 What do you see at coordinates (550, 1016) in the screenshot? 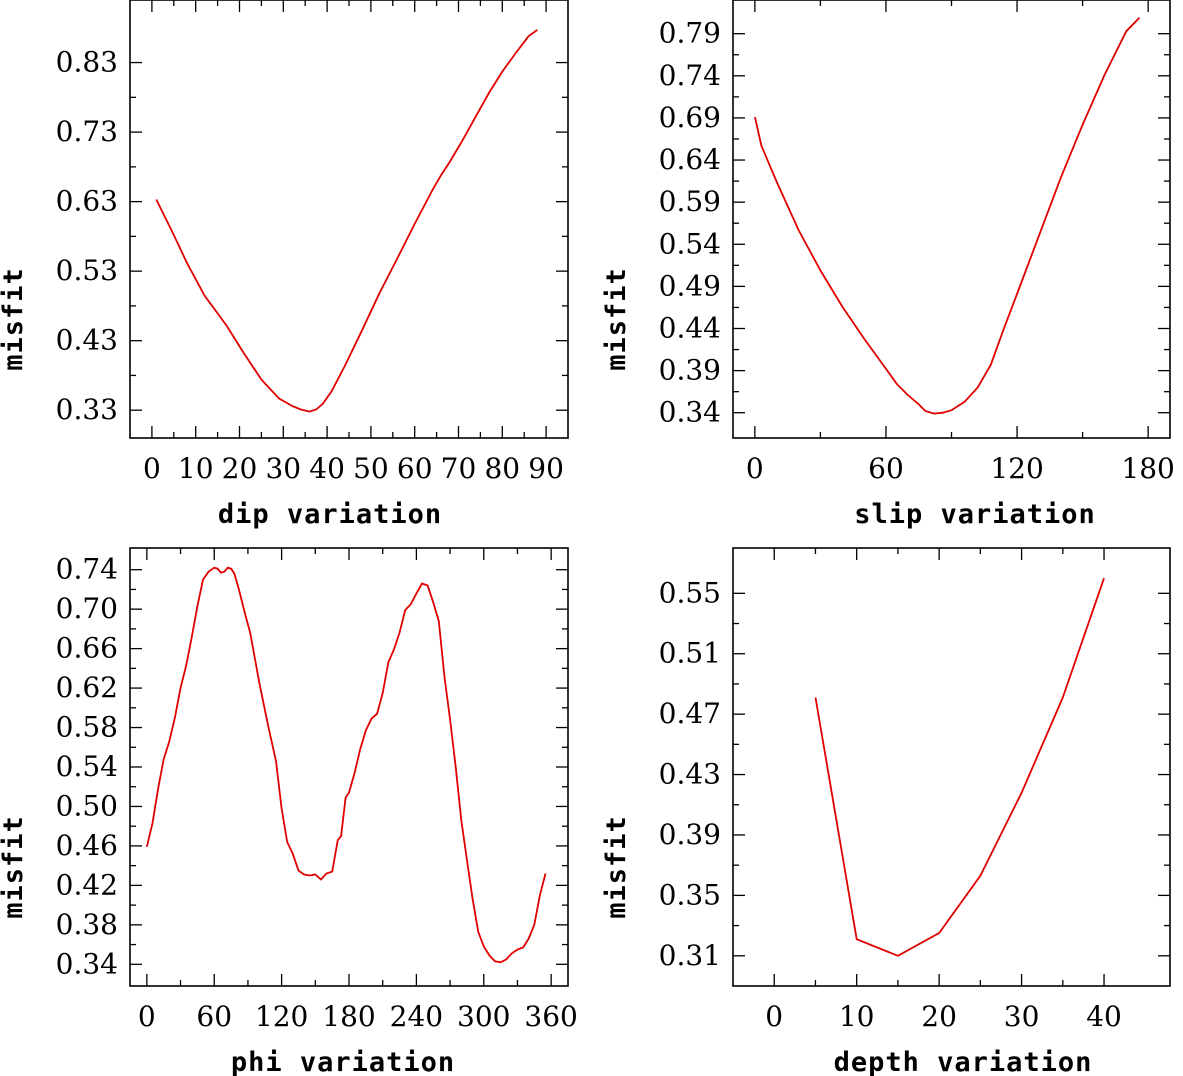
I see `x-tick-label: 360` at bounding box center [550, 1016].